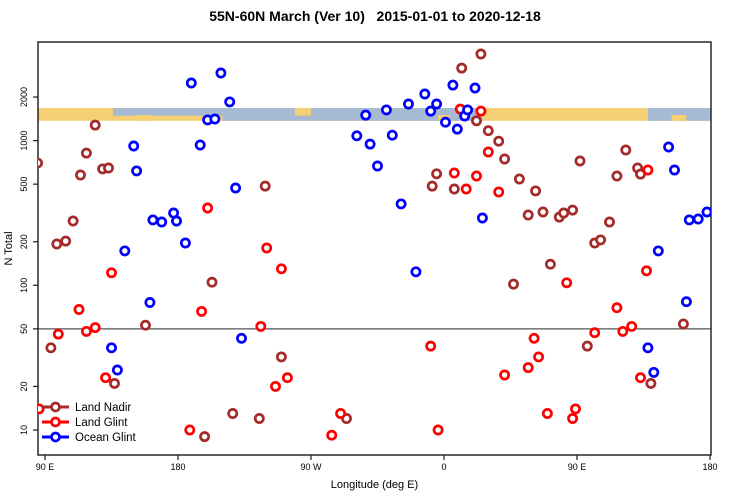 This screenshot has height=500, width=750. What do you see at coordinates (45, 467) in the screenshot?
I see `x-tick-label: 90 E` at bounding box center [45, 467].